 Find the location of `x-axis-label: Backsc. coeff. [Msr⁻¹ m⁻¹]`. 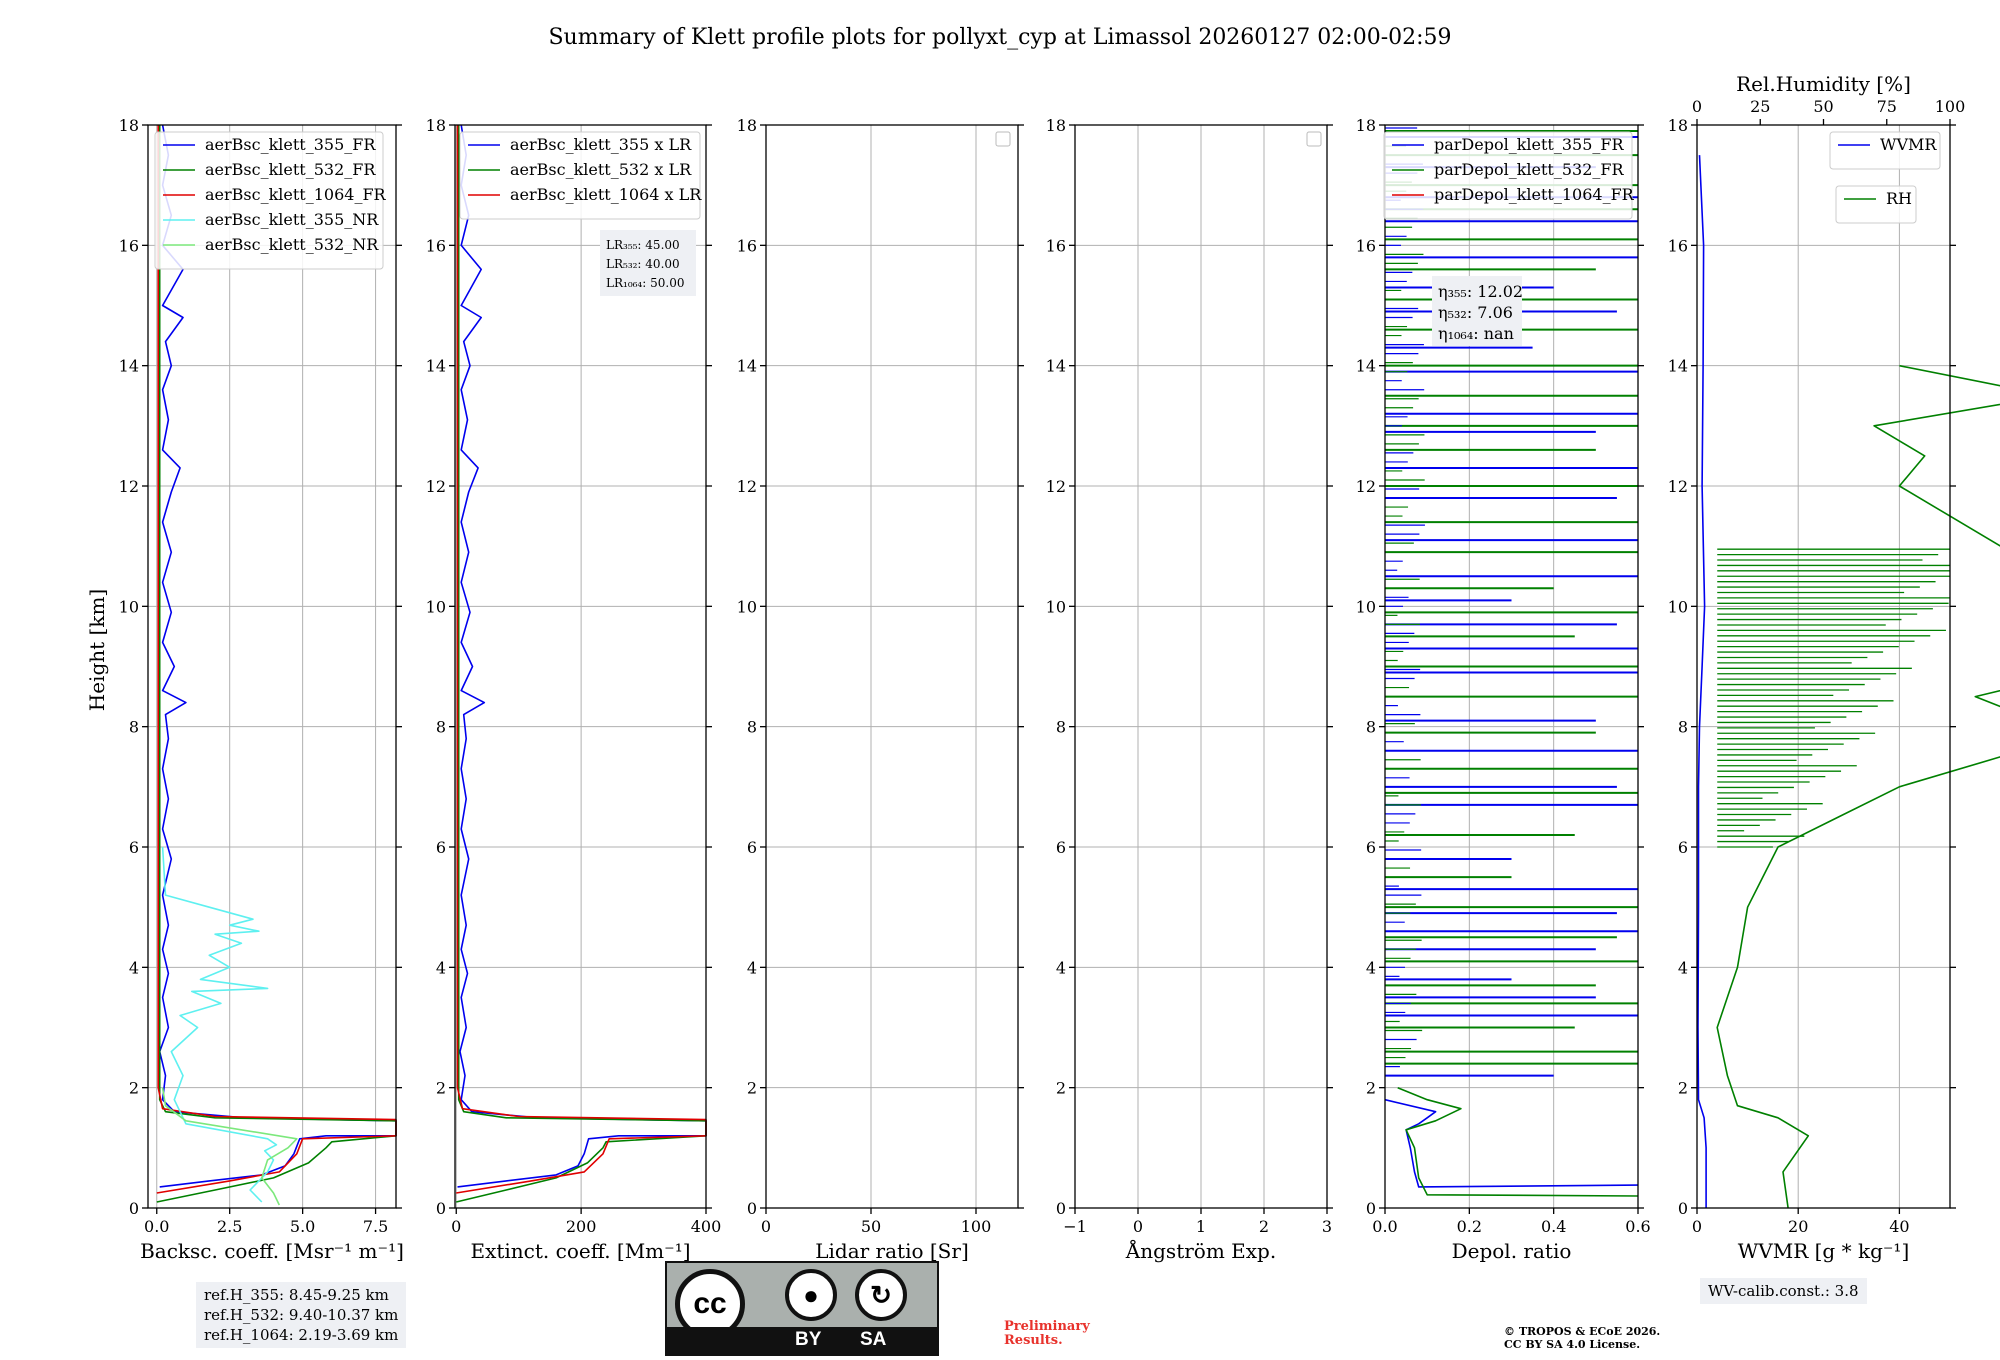

x-axis-label: Backsc. coeff. [Msr⁻¹ m⁻¹] is located at coordinates (272, 1251).